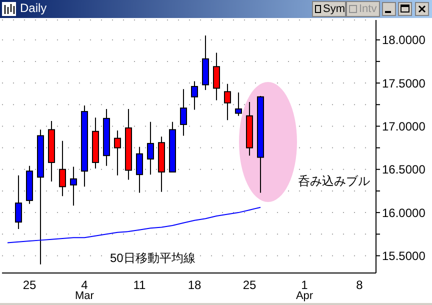  What do you see at coordinates (360, 285) in the screenshot?
I see `x-tick-label: 8` at bounding box center [360, 285].